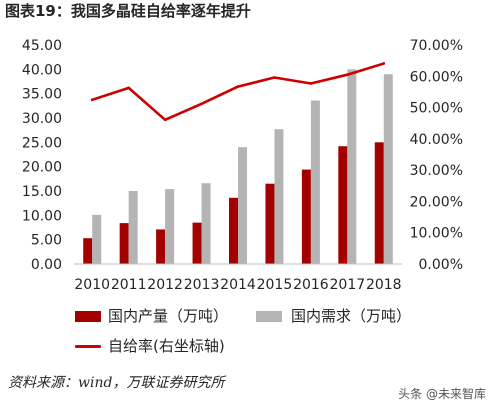 The image size is (492, 408). I want to click on x-tick-label: 2016, so click(311, 285).